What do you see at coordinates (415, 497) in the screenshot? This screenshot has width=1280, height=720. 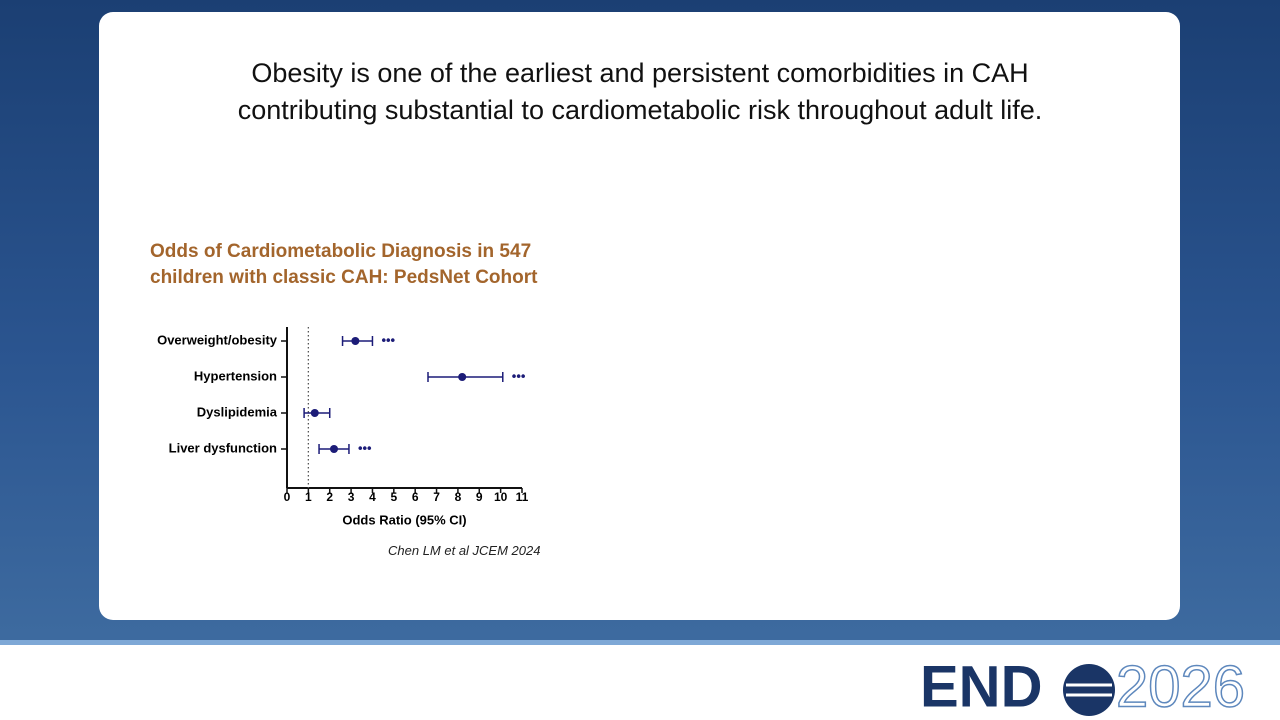 I see `x-tick-label: 6` at bounding box center [415, 497].